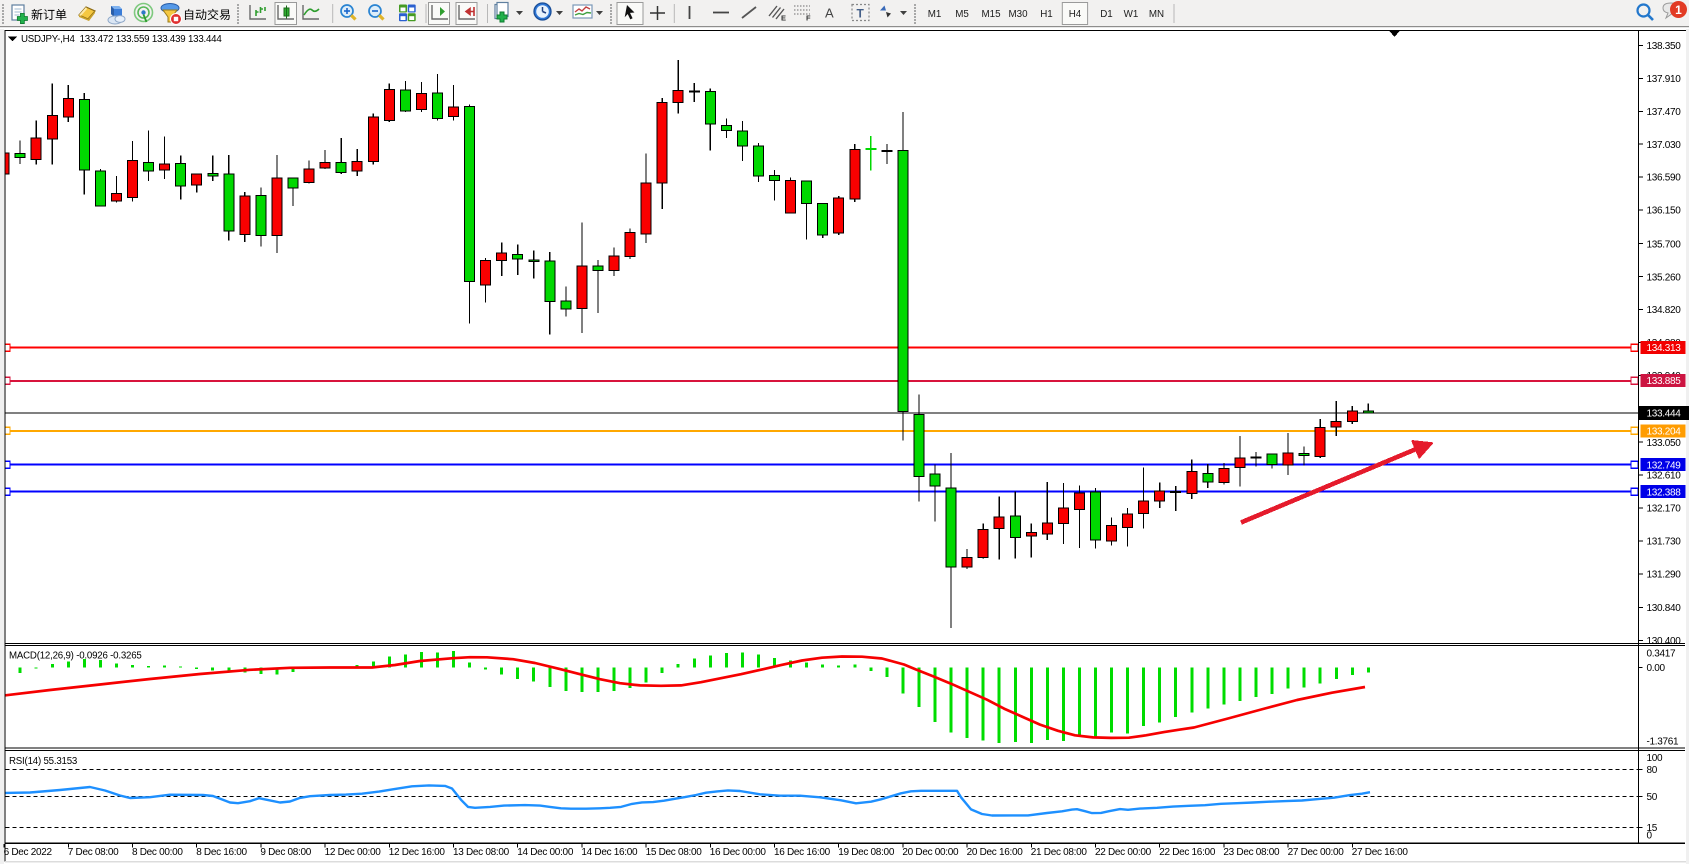 This screenshot has height=864, width=1689. Describe the element at coordinates (1664, 492) in the screenshot. I see `svg-text: 132.388` at that location.